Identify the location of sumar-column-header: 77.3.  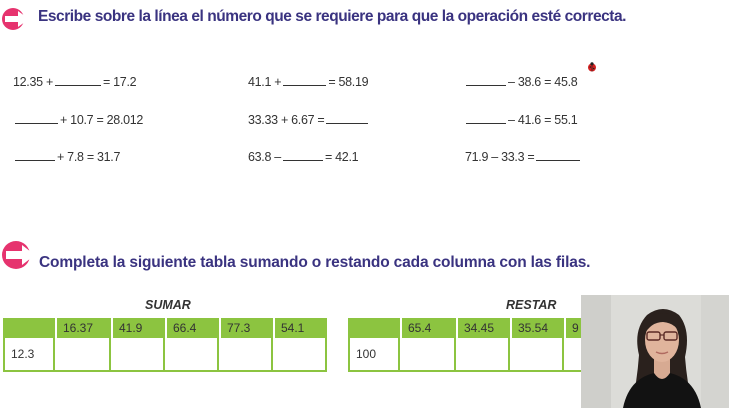
(246, 328).